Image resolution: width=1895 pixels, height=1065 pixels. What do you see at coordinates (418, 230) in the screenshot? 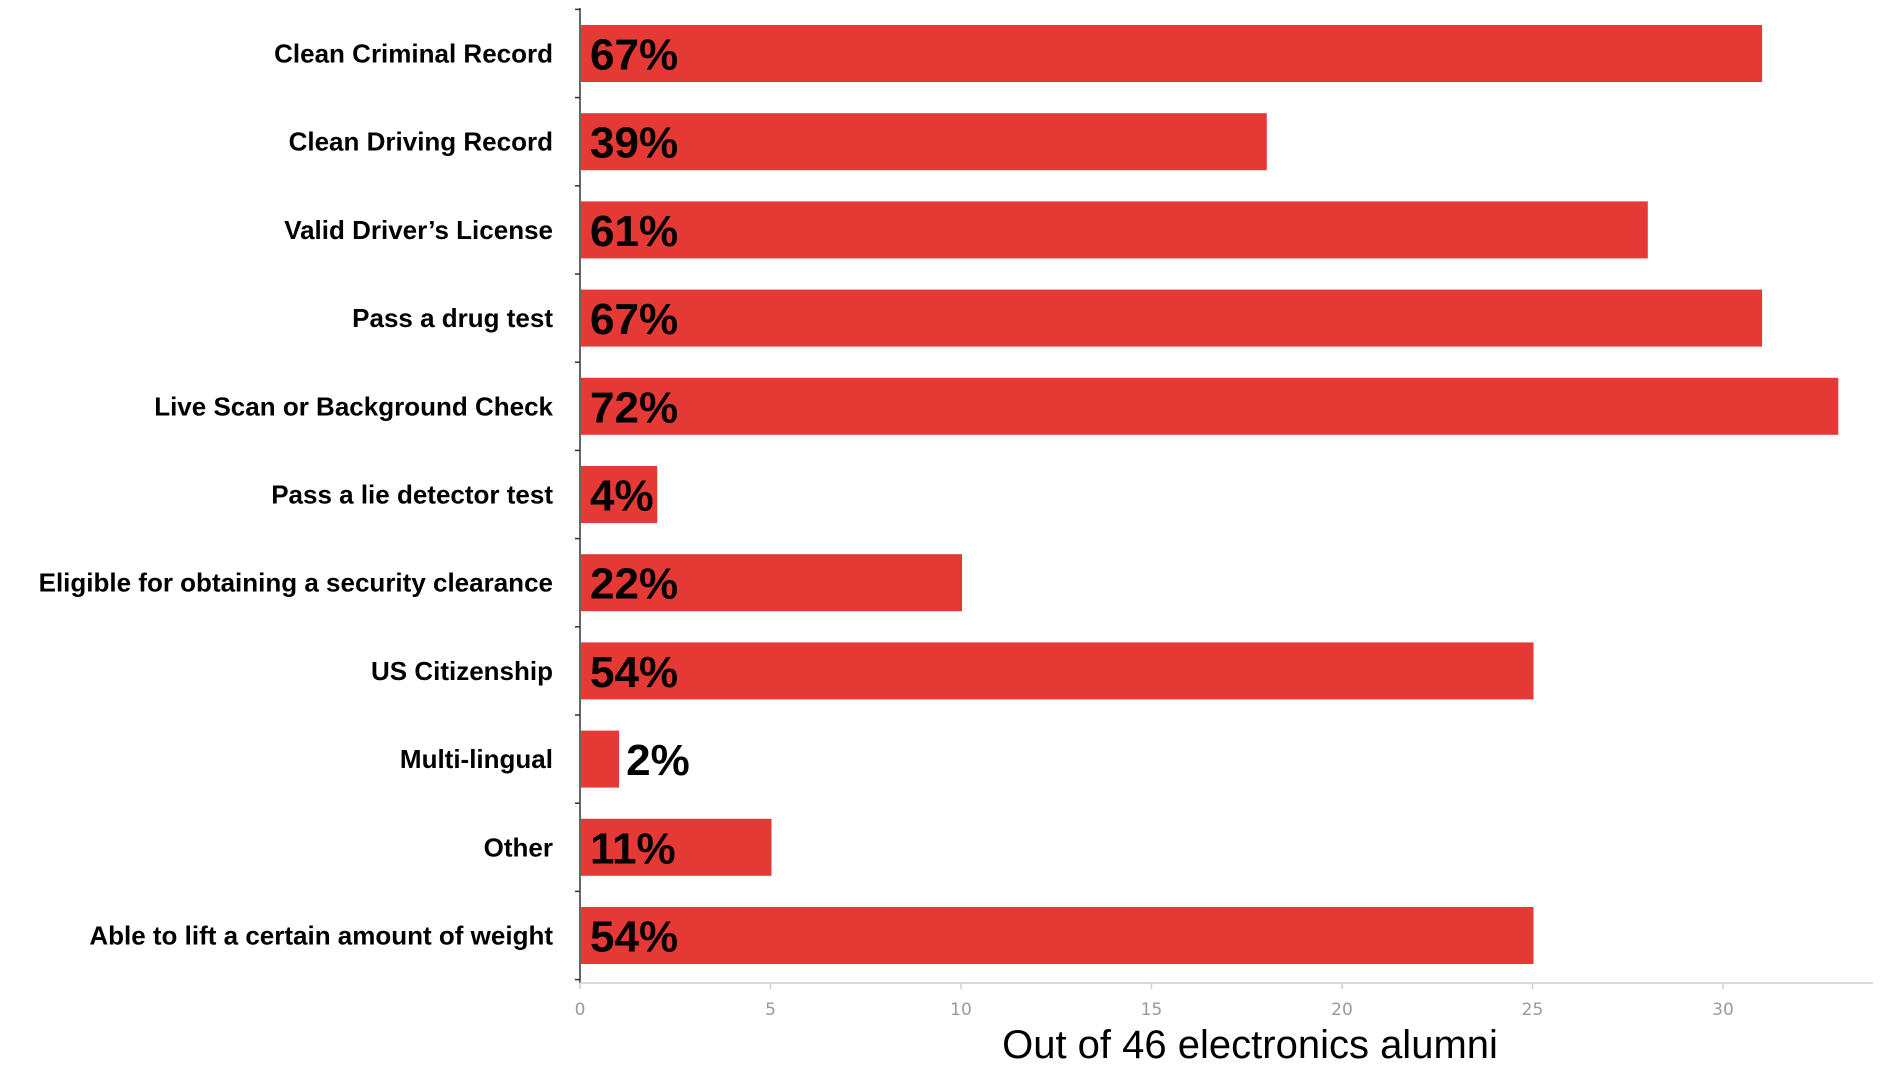
I see `category-label: Valid Driver’s License` at bounding box center [418, 230].